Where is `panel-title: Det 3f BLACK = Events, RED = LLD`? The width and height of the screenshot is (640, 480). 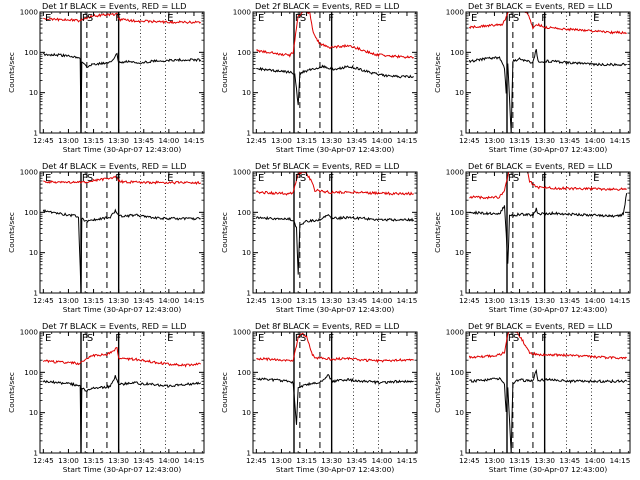
panel-title: Det 3f BLACK = Events, RED = LLD is located at coordinates (540, 6).